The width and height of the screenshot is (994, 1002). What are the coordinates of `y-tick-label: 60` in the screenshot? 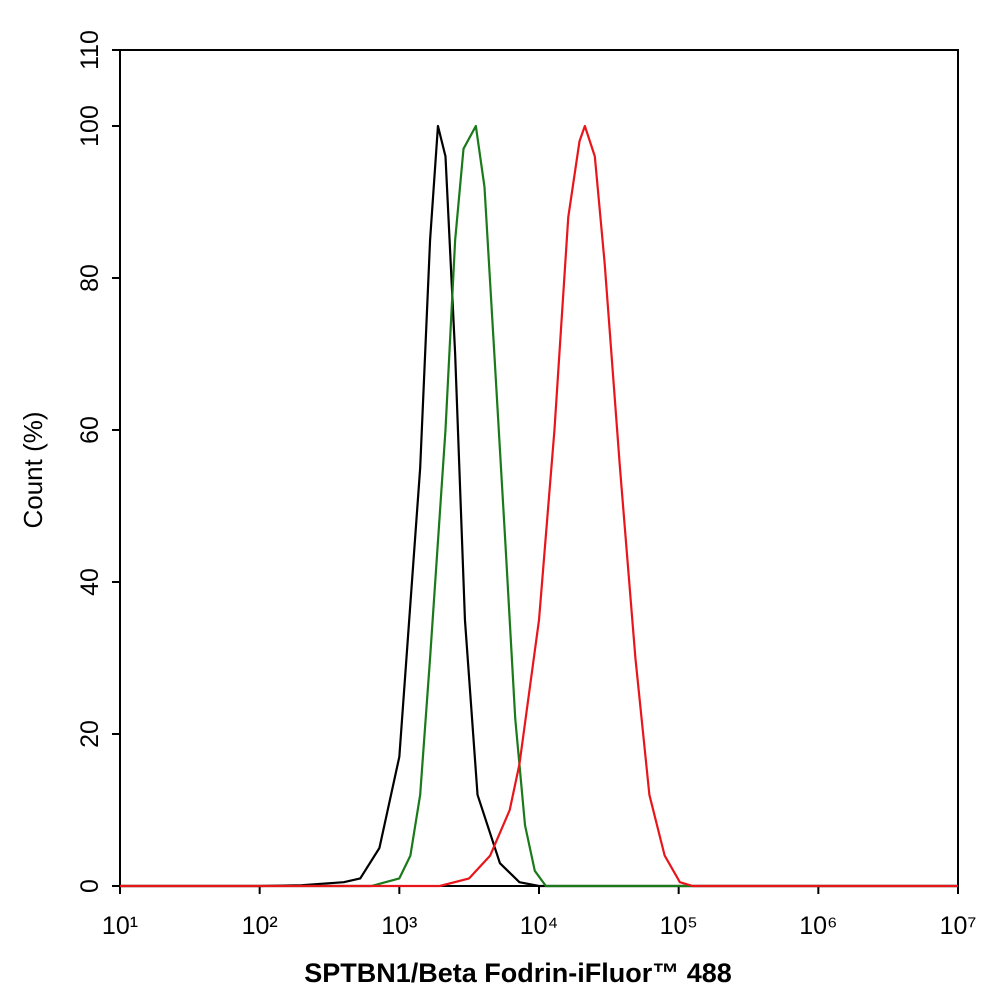 It's located at (90, 430).